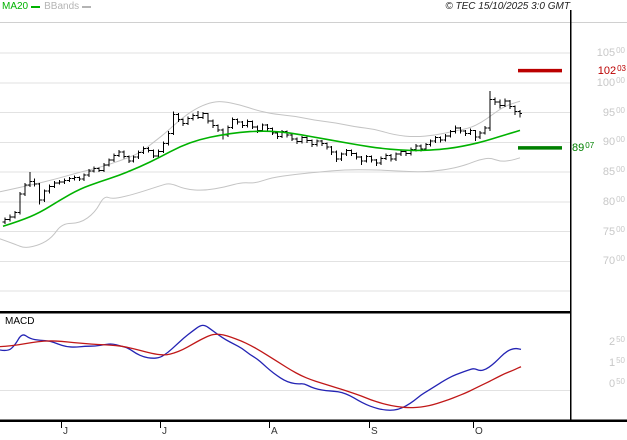 The image size is (627, 440). Describe the element at coordinates (616, 362) in the screenshot. I see `macd-axis-label: 150` at that location.